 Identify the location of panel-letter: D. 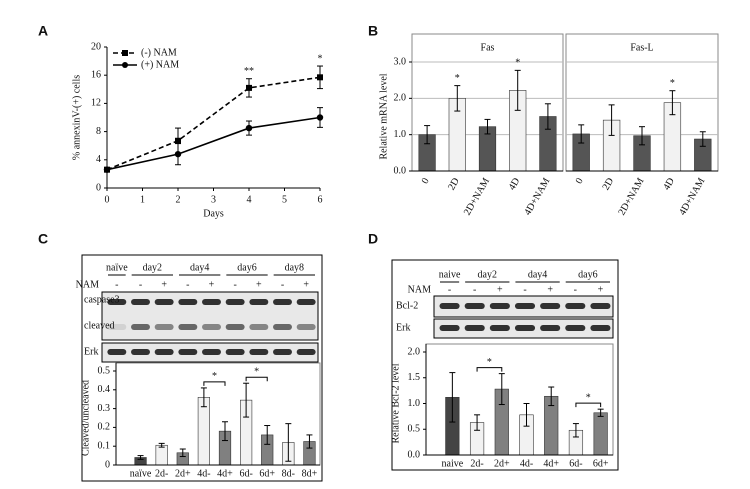
(373, 239).